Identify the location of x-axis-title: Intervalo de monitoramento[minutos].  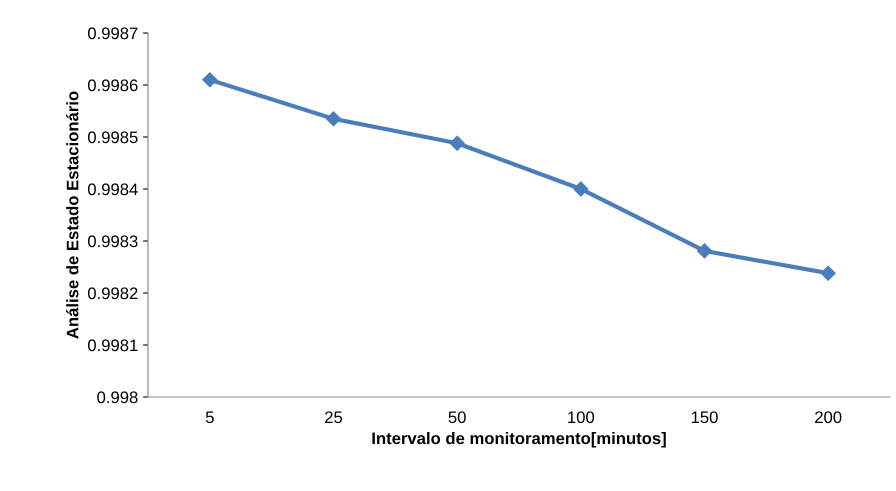
(519, 440).